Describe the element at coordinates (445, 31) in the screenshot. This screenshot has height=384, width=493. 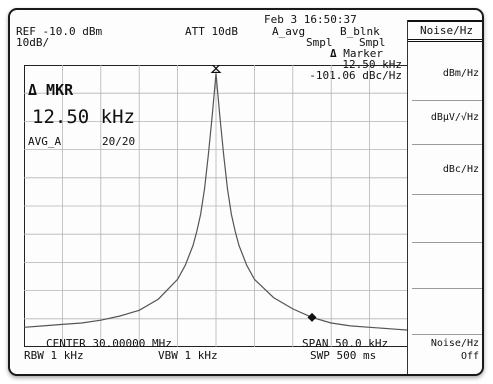
I see `softkey-menu-title: Noise/Hz` at that location.